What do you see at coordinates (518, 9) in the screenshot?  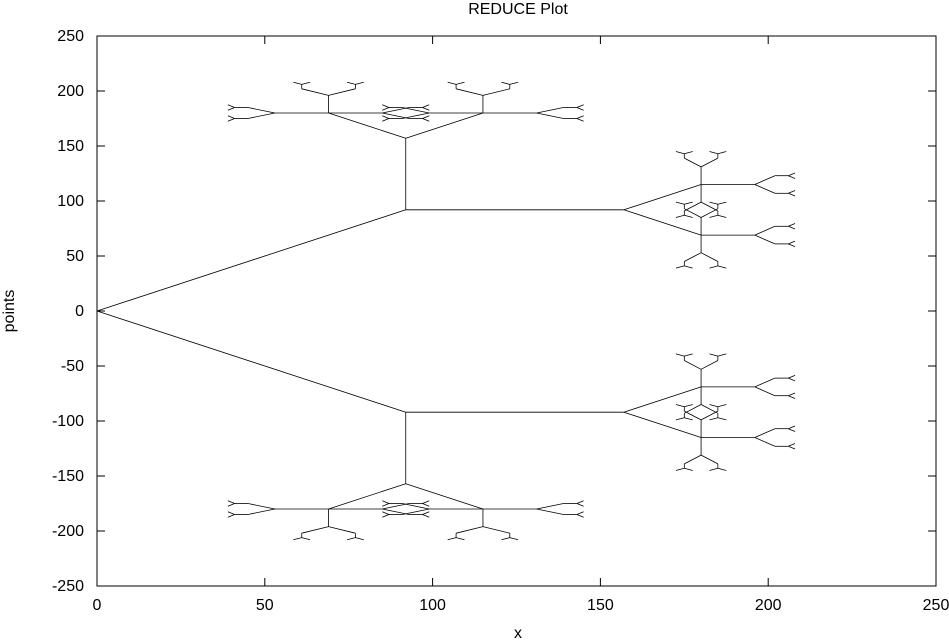 I see `chart-title: REDUCE Plot` at bounding box center [518, 9].